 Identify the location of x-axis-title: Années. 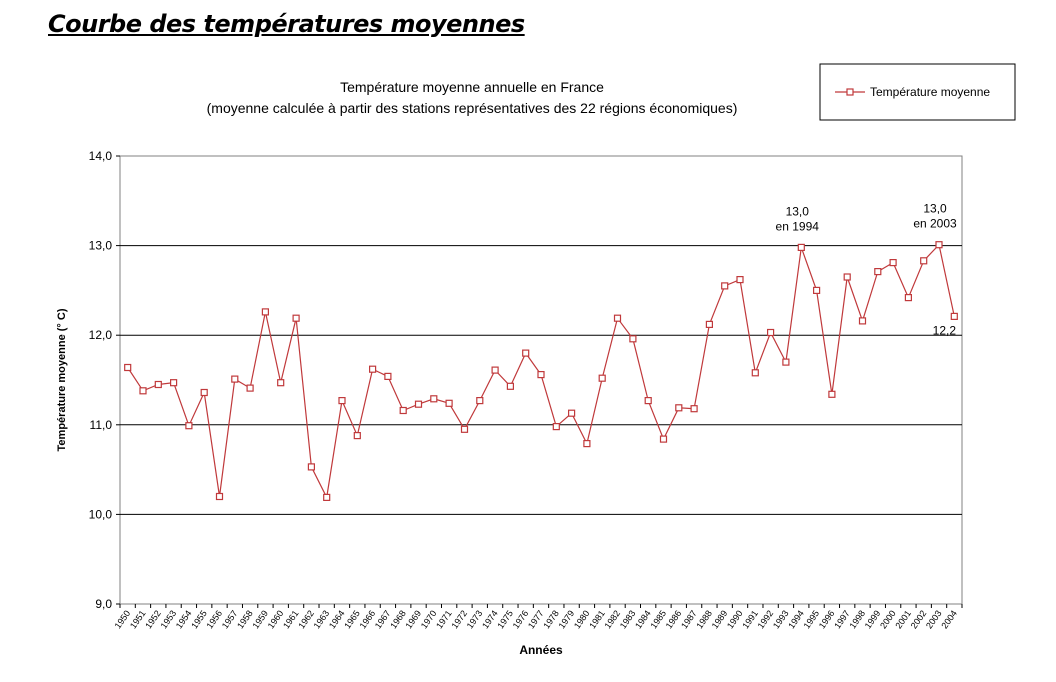
(541, 650).